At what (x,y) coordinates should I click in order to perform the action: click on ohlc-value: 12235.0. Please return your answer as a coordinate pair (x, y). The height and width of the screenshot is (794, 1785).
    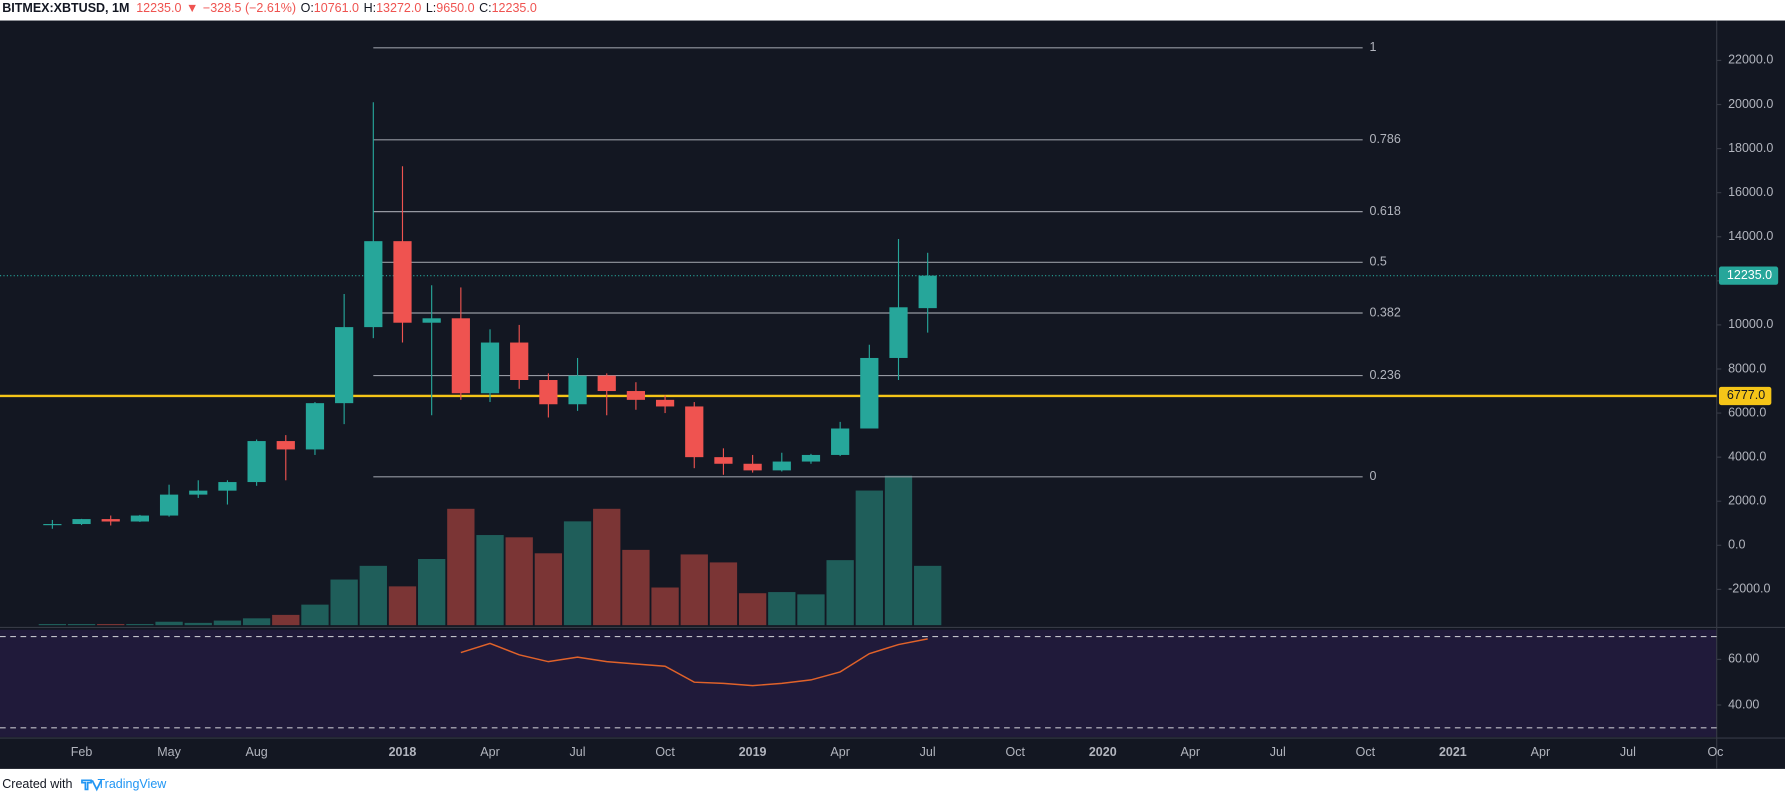
    Looking at the image, I should click on (514, 8).